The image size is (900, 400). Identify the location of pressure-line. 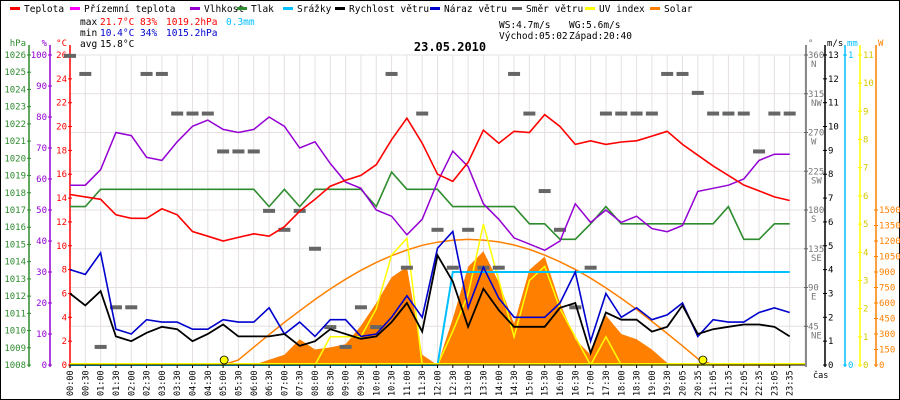
(430, 205).